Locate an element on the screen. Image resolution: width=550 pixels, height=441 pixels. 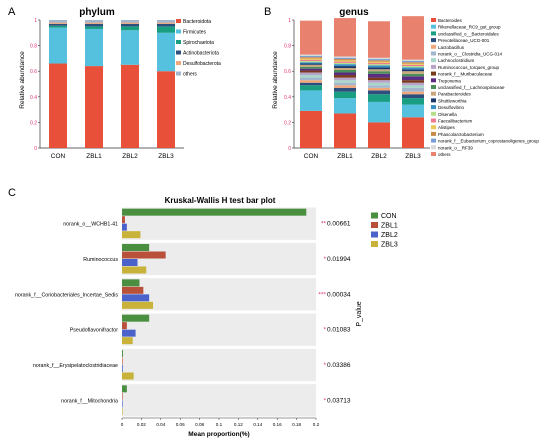
category-label: Ruminococcus is located at coordinates (100, 260).